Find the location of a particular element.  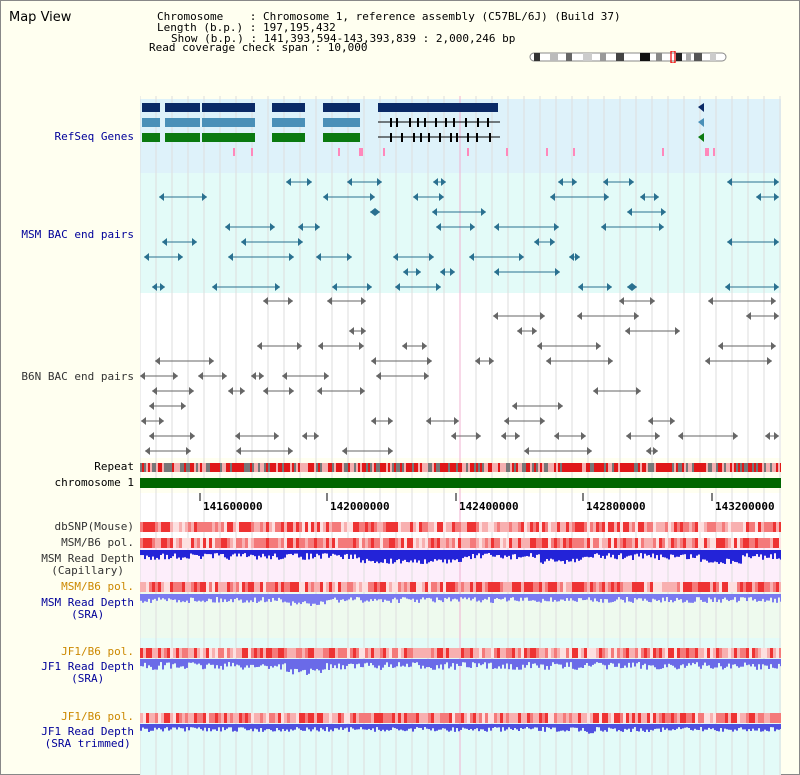

b6n-bac-end is located at coordinates (776, 436).